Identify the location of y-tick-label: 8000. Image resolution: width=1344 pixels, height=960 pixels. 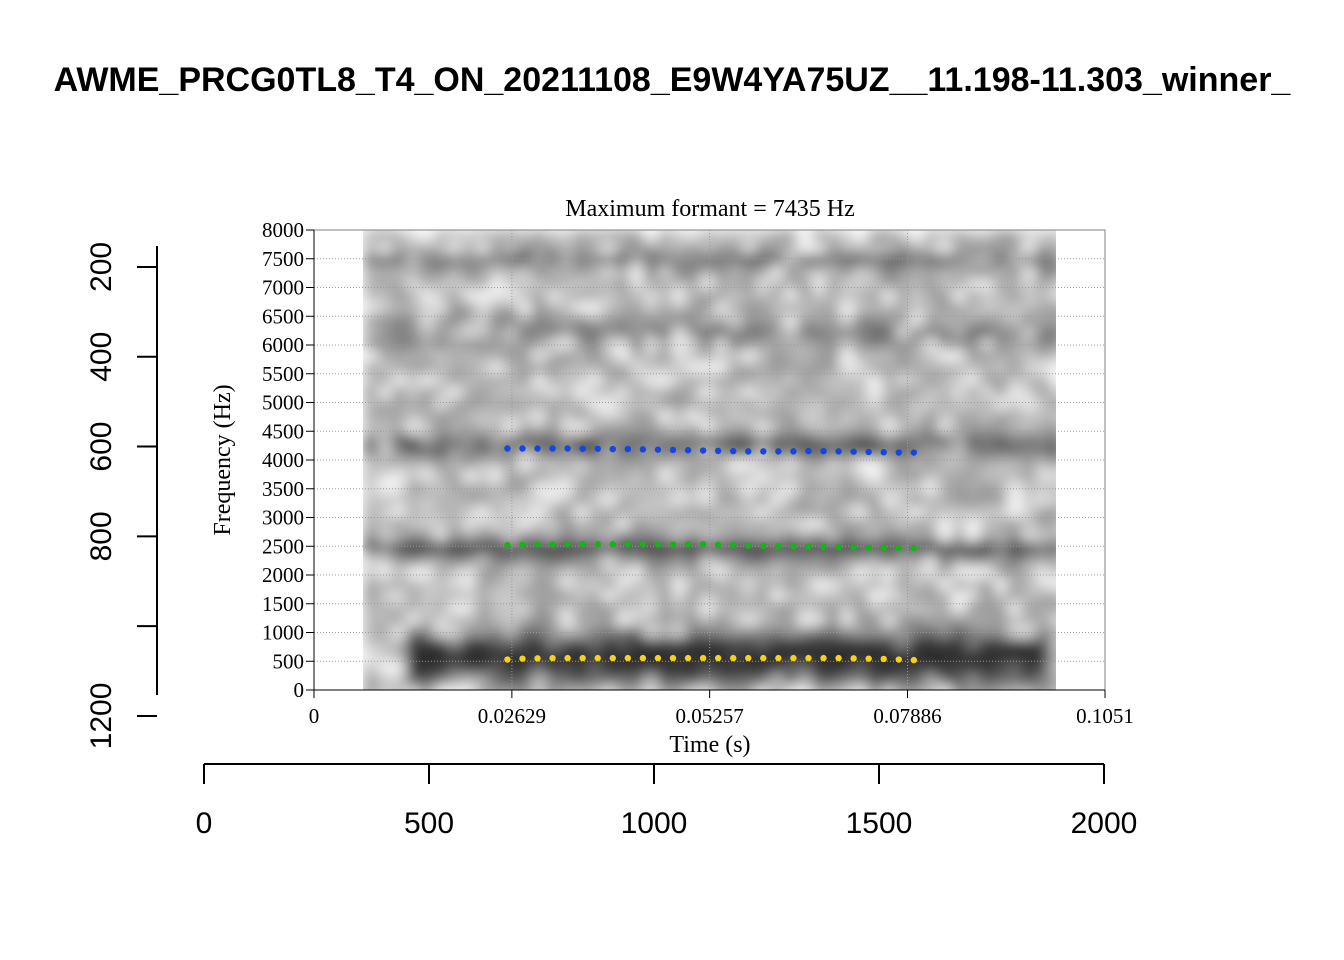
(283, 230).